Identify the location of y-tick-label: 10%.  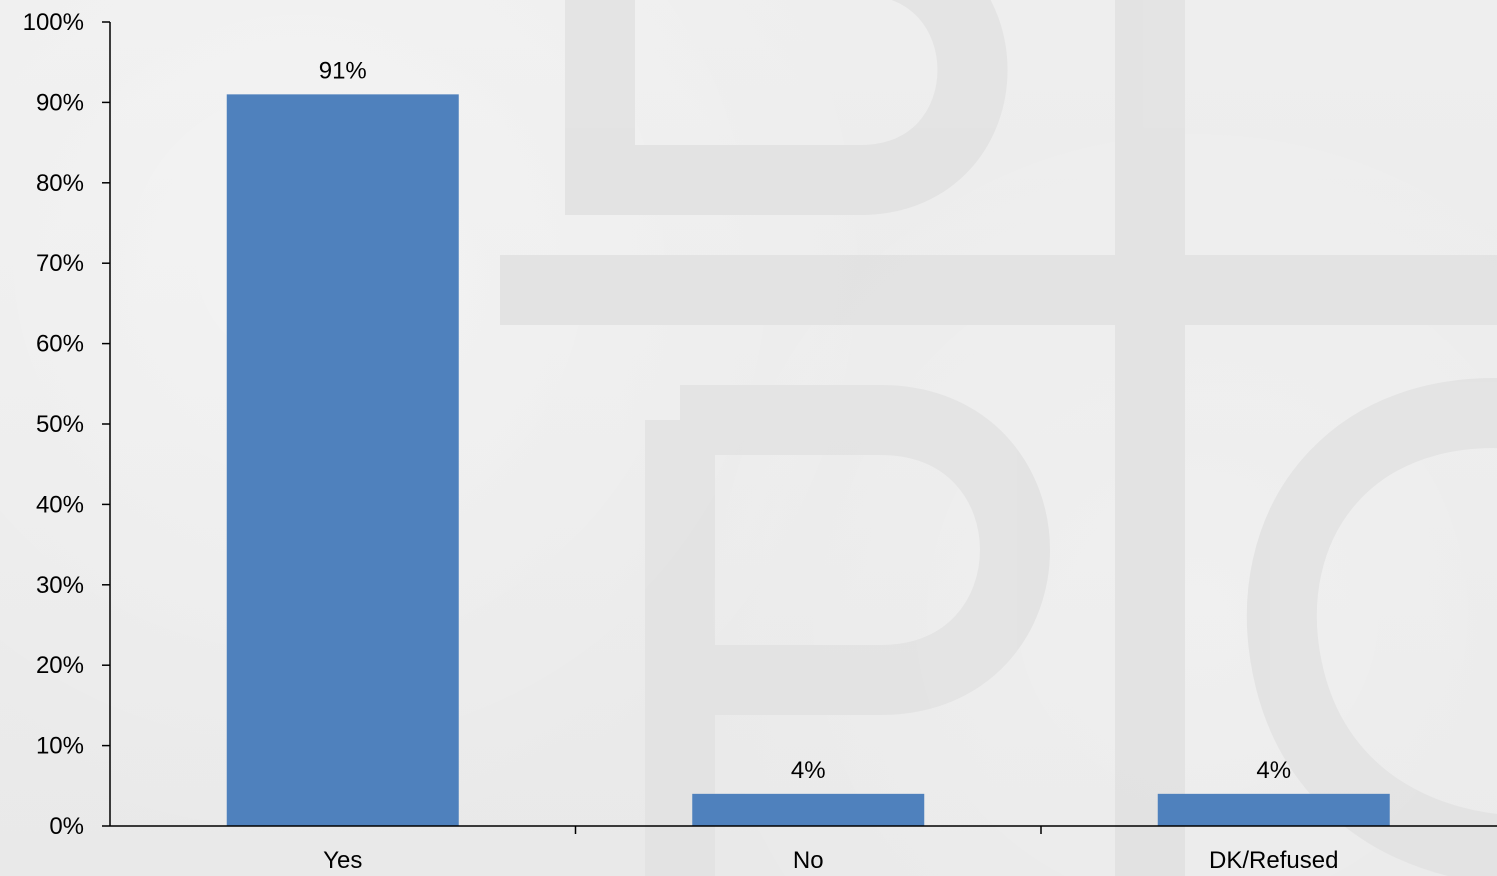
(60, 746).